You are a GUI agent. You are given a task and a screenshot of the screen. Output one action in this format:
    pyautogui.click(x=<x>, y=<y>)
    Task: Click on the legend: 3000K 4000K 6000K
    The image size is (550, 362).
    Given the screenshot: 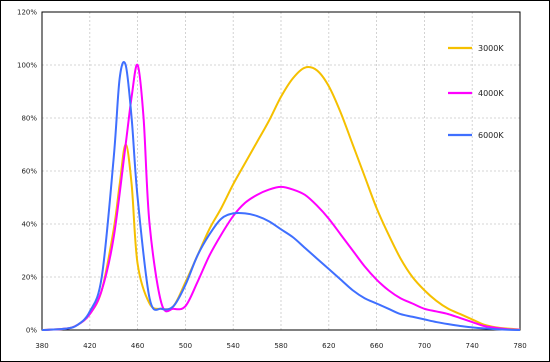 What is the action you would take?
    pyautogui.click(x=476, y=92)
    